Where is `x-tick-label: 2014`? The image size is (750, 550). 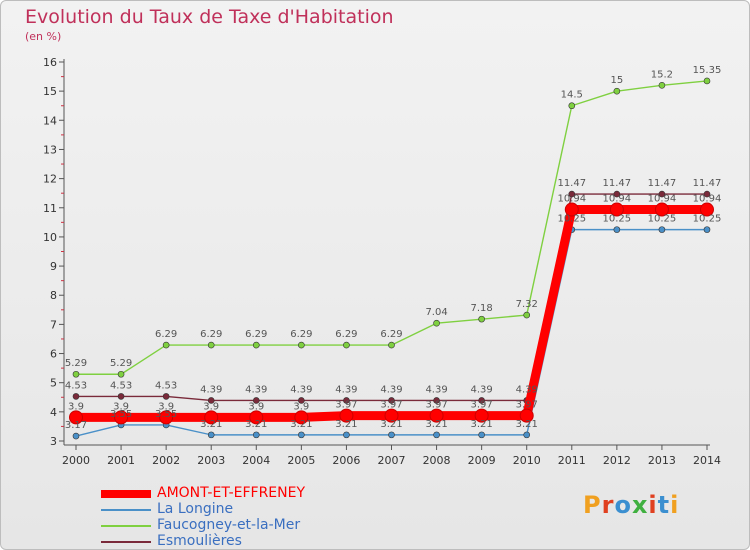 x-tick-label: 2014 is located at coordinates (707, 460).